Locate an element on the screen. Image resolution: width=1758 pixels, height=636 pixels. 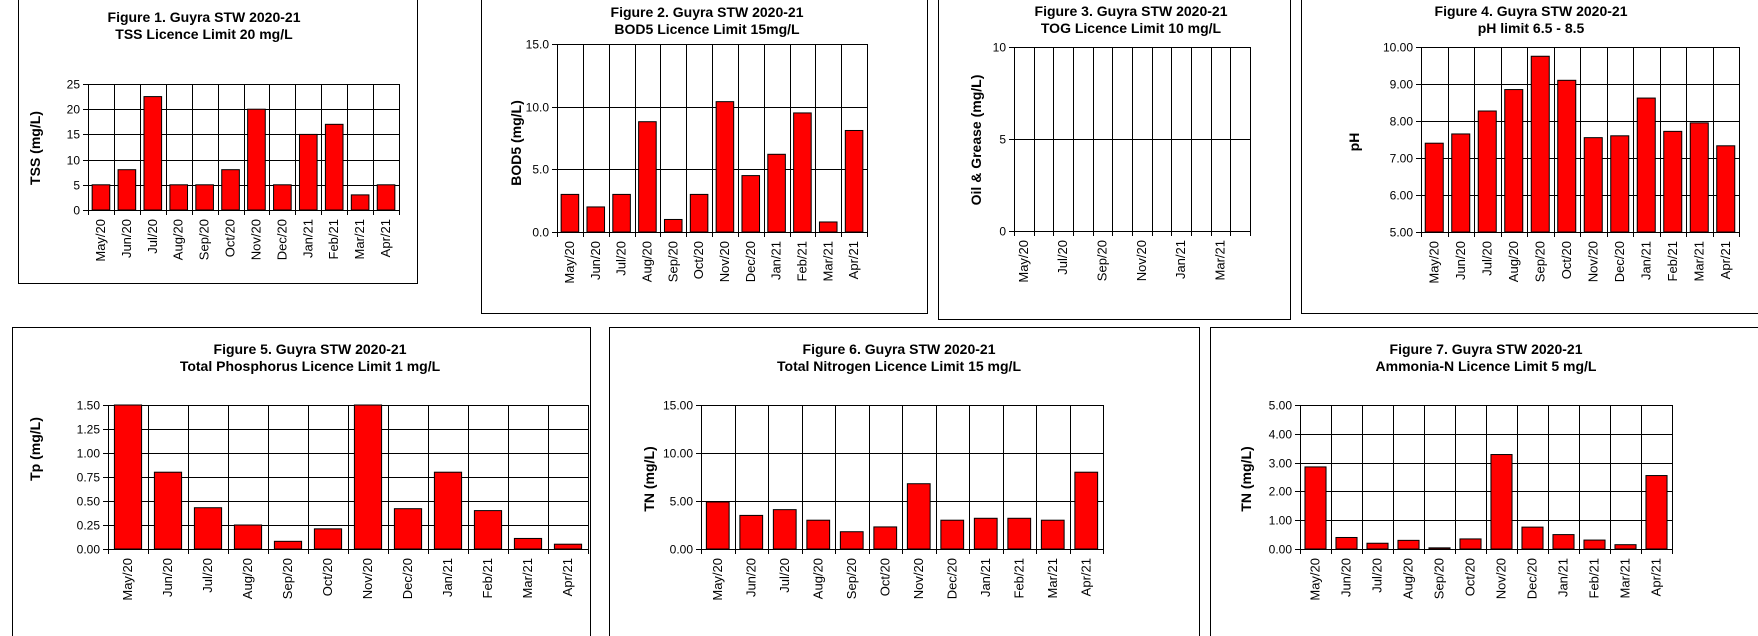
y-tick-label: 15 is located at coordinates (74, 135).